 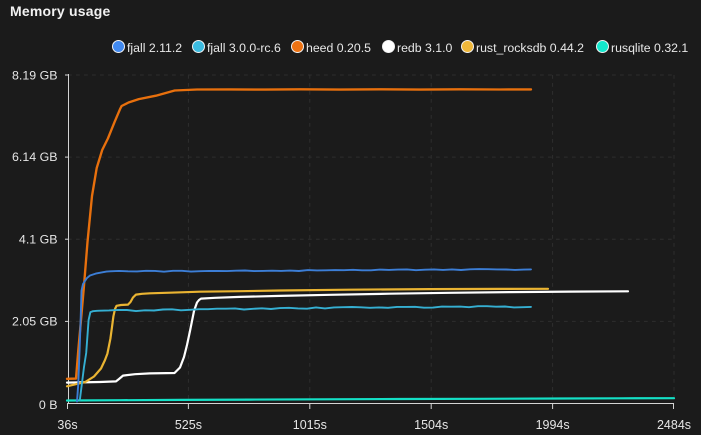 What do you see at coordinates (310, 425) in the screenshot?
I see `svg-text: 1015s` at bounding box center [310, 425].